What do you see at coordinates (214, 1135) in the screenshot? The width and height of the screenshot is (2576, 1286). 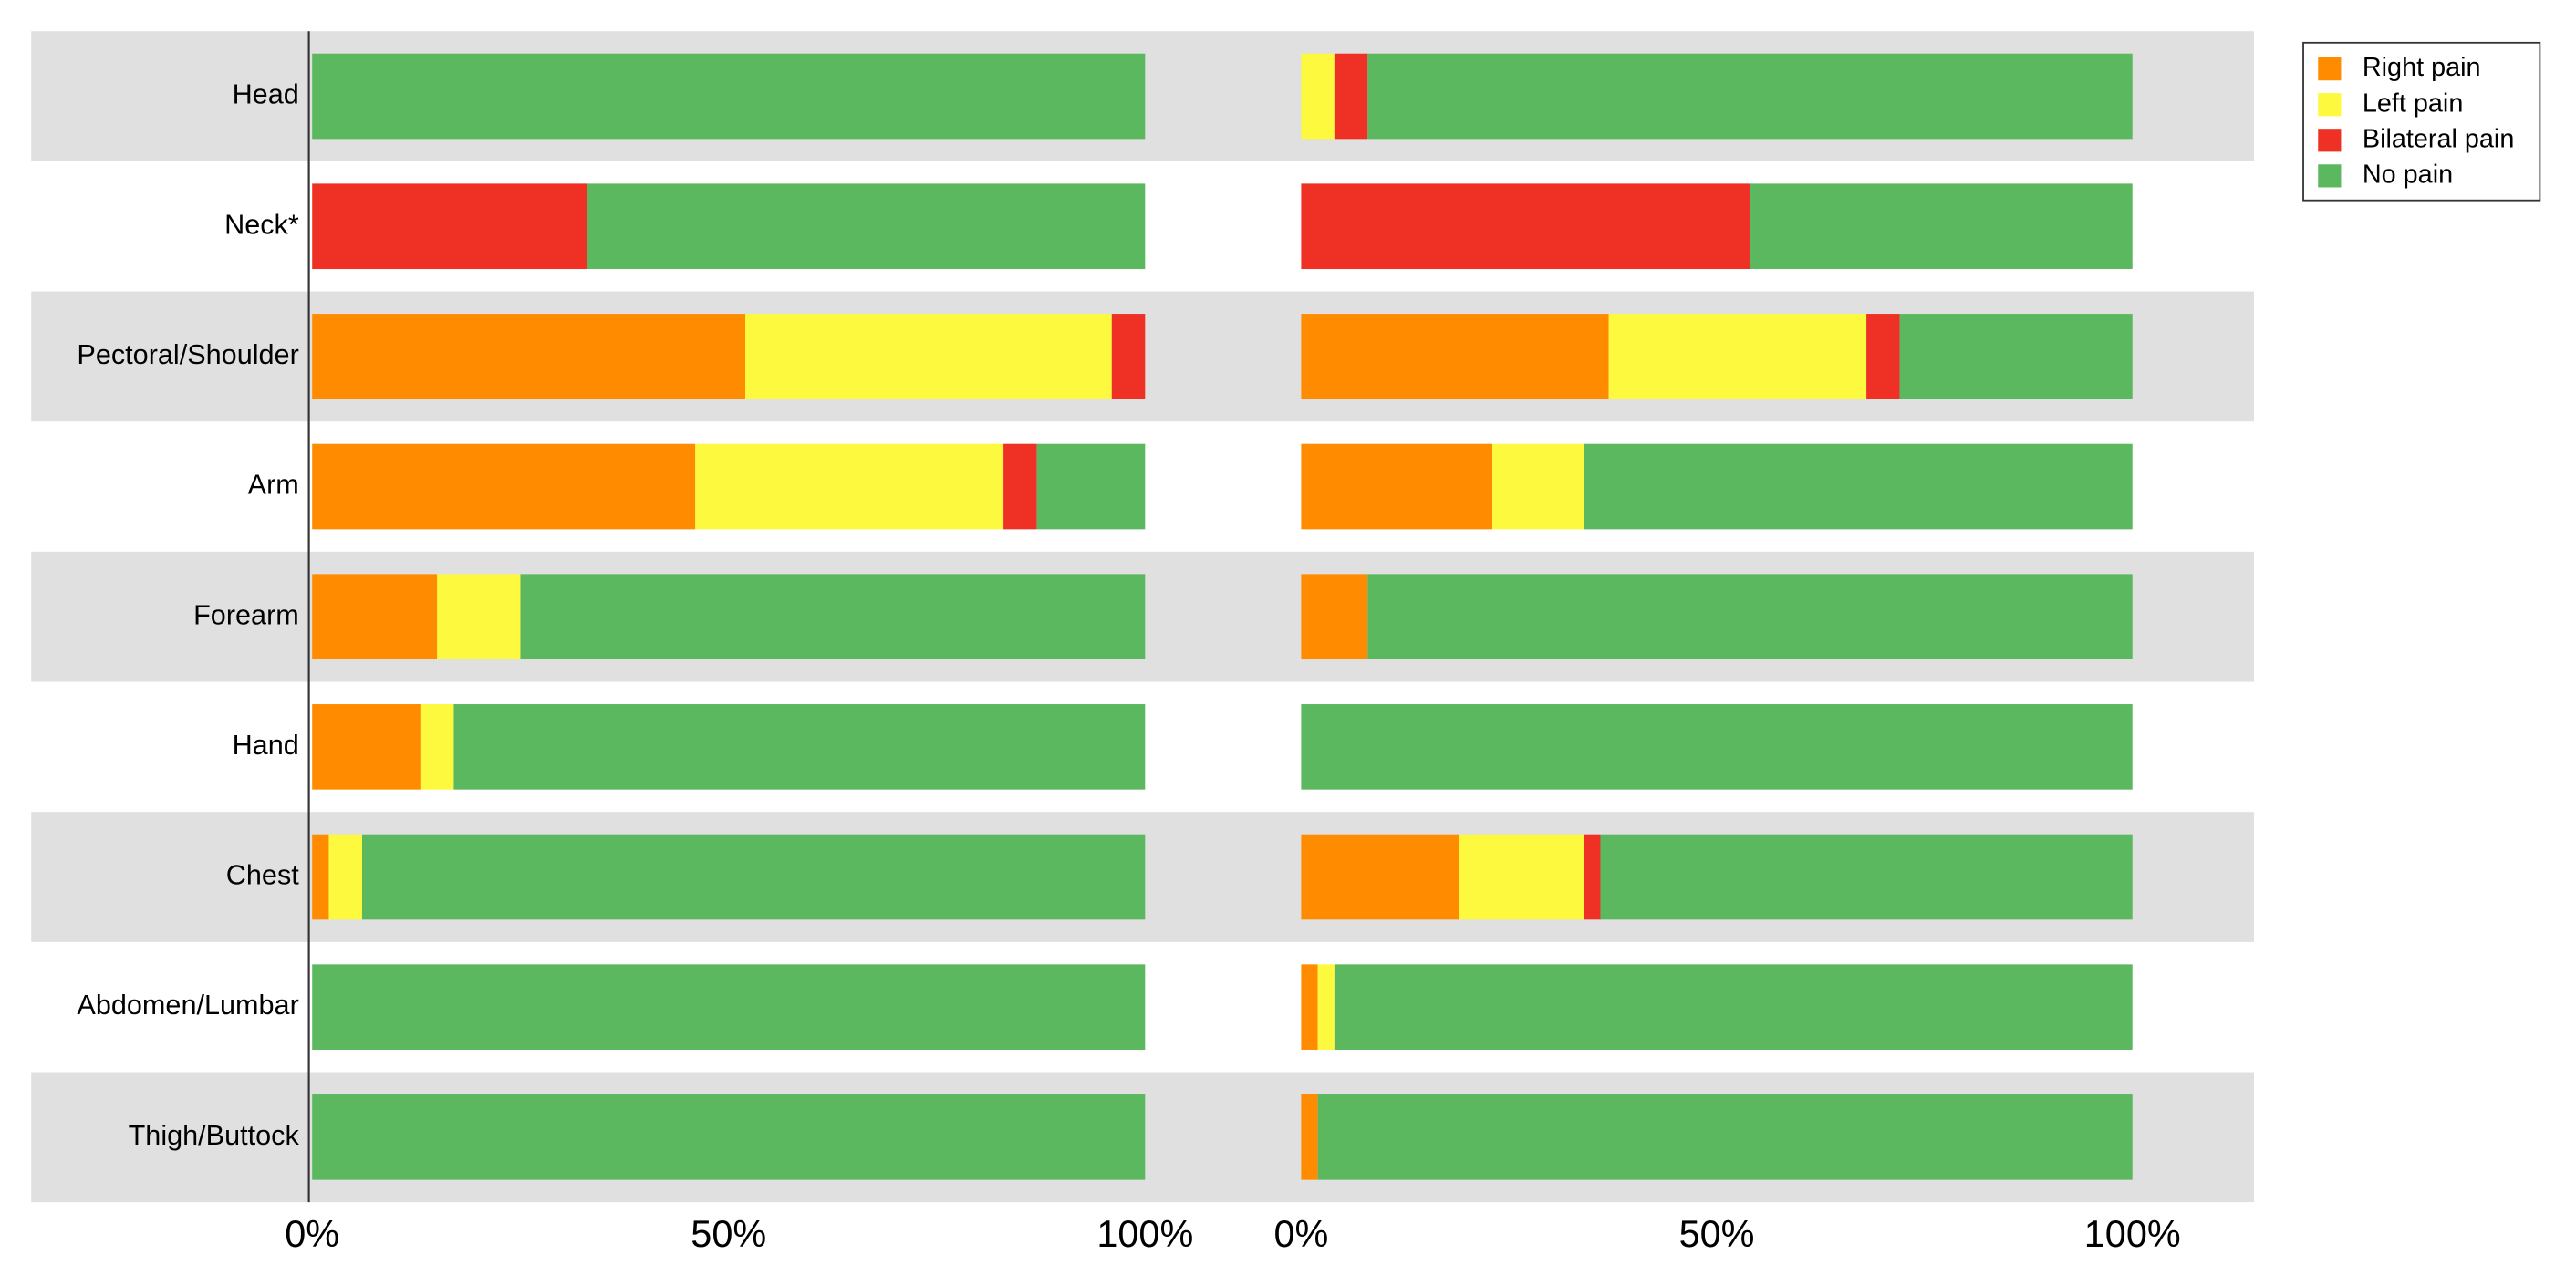 I see `category-label: Thigh/Buttock` at bounding box center [214, 1135].